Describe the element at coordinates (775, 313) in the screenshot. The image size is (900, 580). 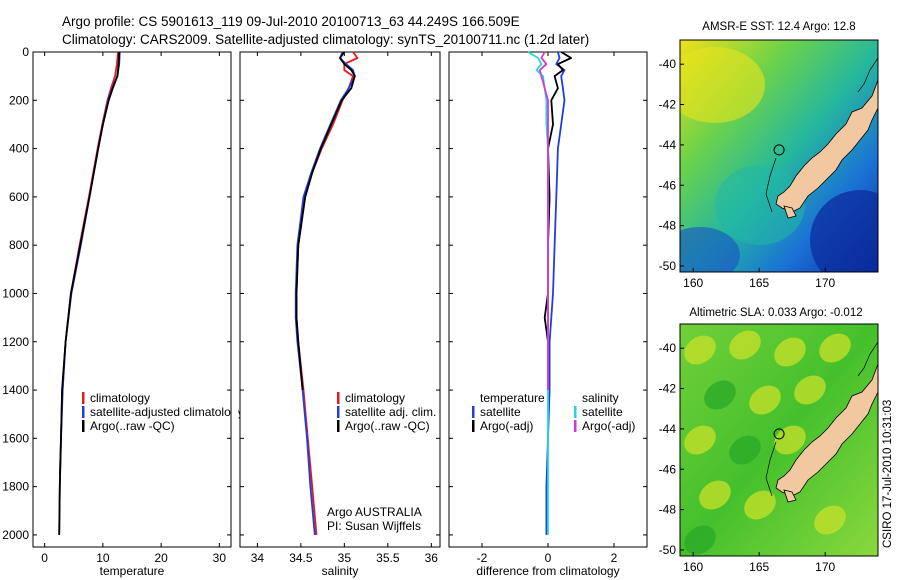
I see `sla-map-title: Altimetric SLA: 0.033 Argo: -0.012` at that location.